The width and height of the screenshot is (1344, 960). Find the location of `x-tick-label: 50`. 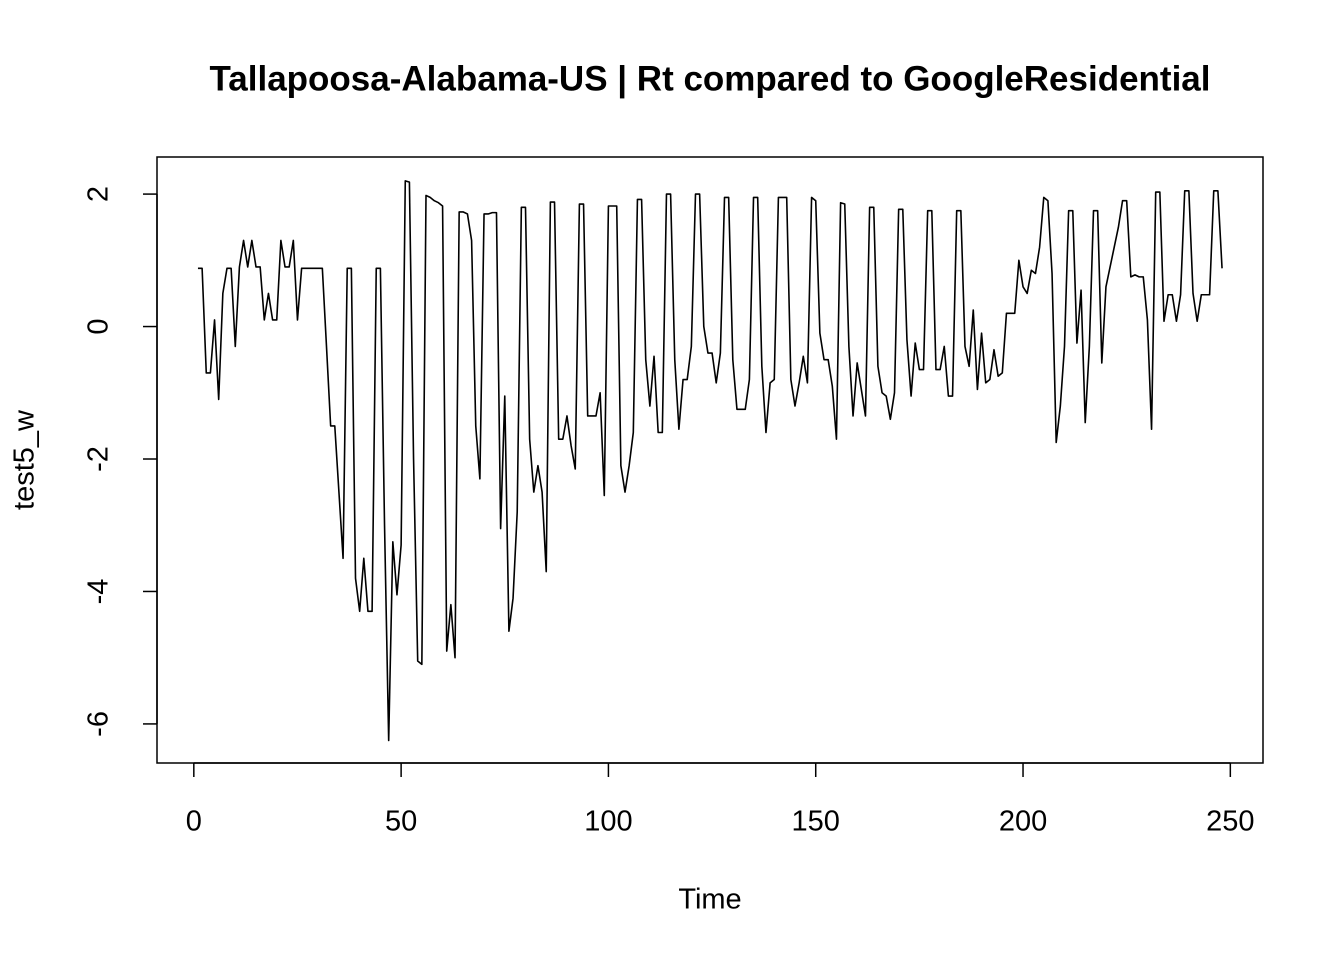

x-tick-label: 50 is located at coordinates (401, 822).